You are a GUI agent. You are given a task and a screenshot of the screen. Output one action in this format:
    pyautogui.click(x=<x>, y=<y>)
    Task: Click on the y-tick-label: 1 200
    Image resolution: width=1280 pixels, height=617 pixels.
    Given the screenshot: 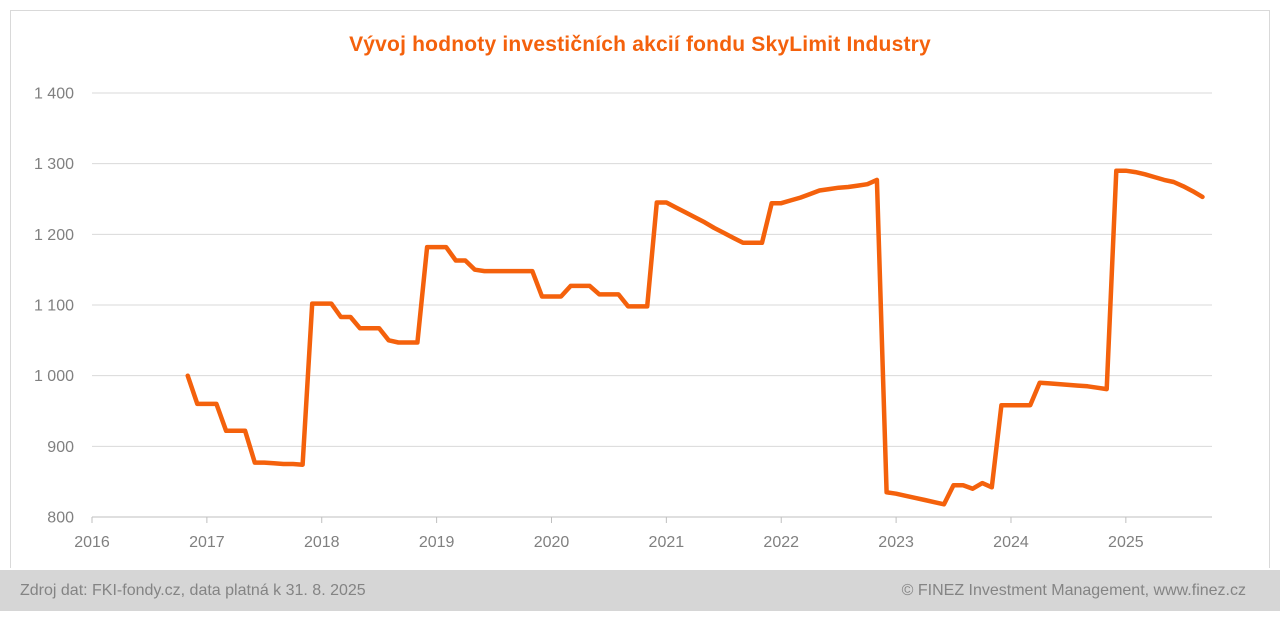 What is the action you would take?
    pyautogui.click(x=54, y=235)
    